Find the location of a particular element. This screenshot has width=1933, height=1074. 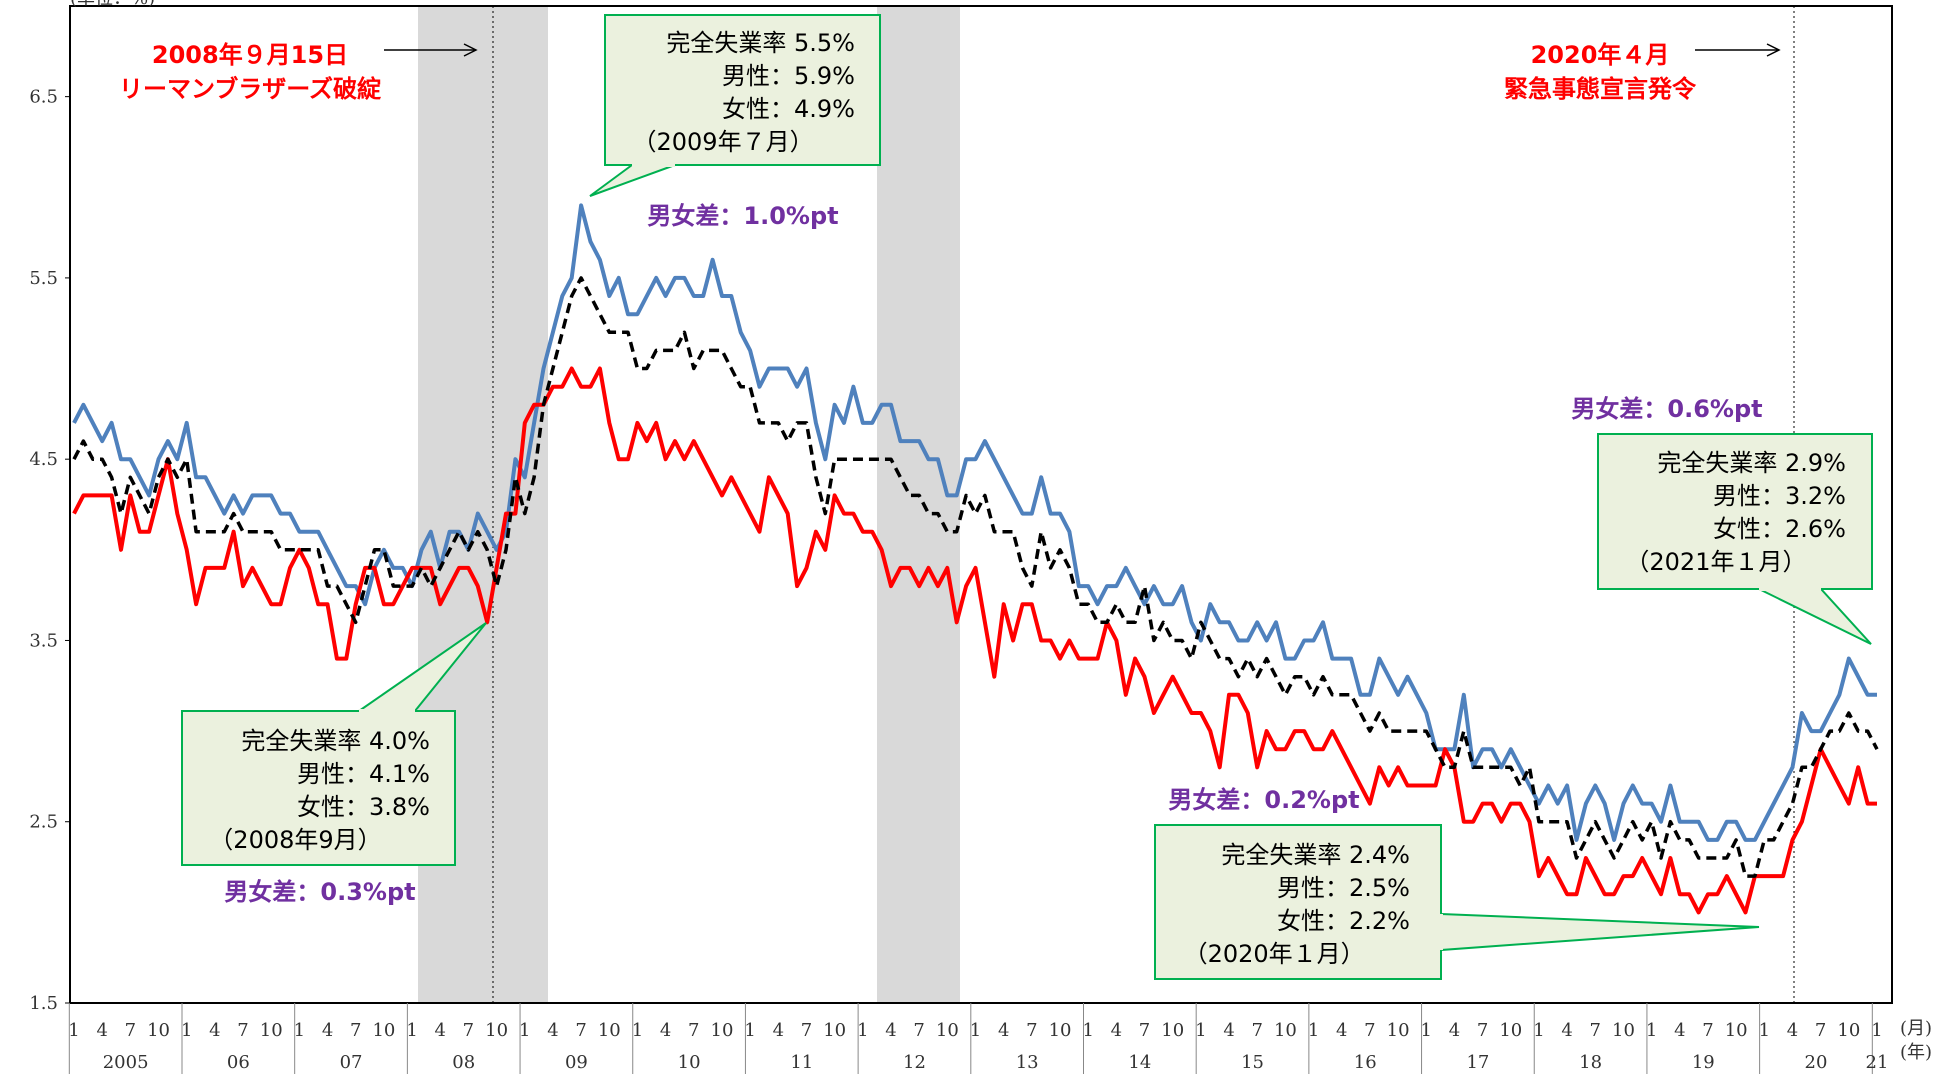

y-unit: (単位：%) is located at coordinates (112, 4).